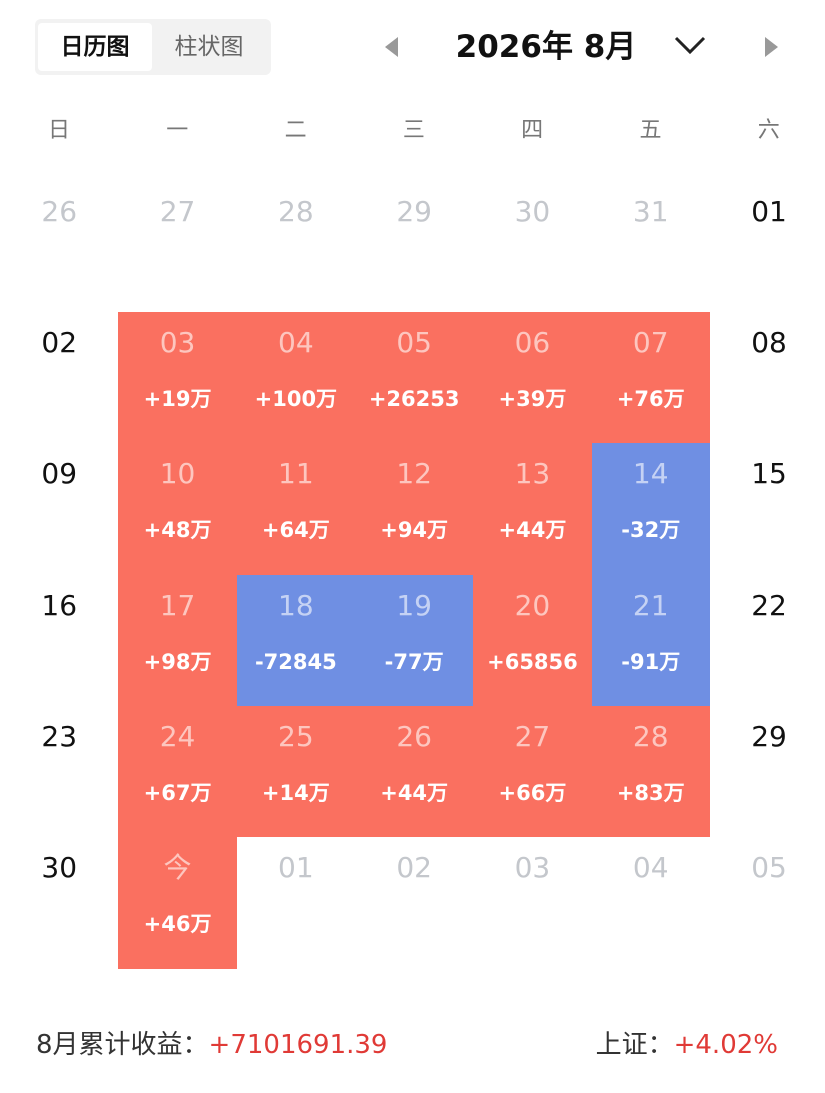 The height and width of the screenshot is (1093, 825). What do you see at coordinates (177, 605) in the screenshot?
I see `day-number: 17` at bounding box center [177, 605].